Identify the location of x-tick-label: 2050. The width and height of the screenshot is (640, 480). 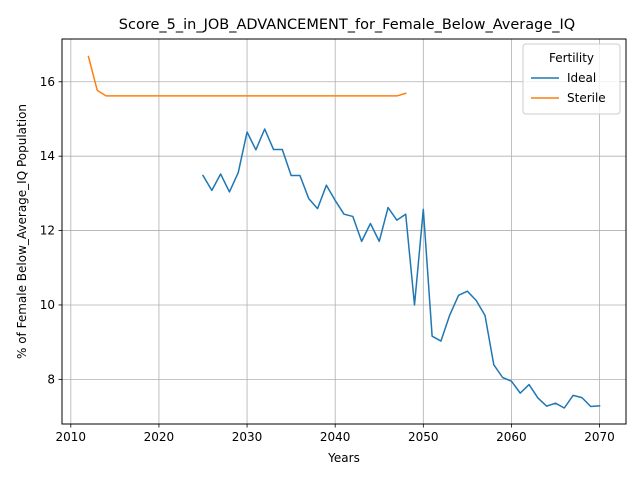
(423, 437).